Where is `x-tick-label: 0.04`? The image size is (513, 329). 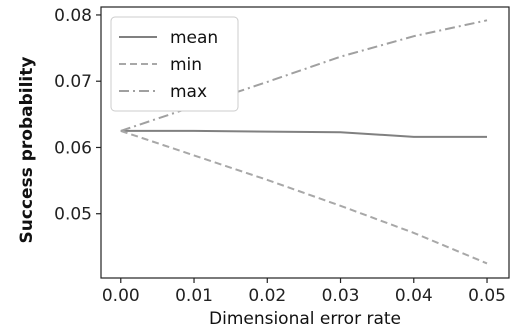
x-tick-label: 0.04 is located at coordinates (414, 296).